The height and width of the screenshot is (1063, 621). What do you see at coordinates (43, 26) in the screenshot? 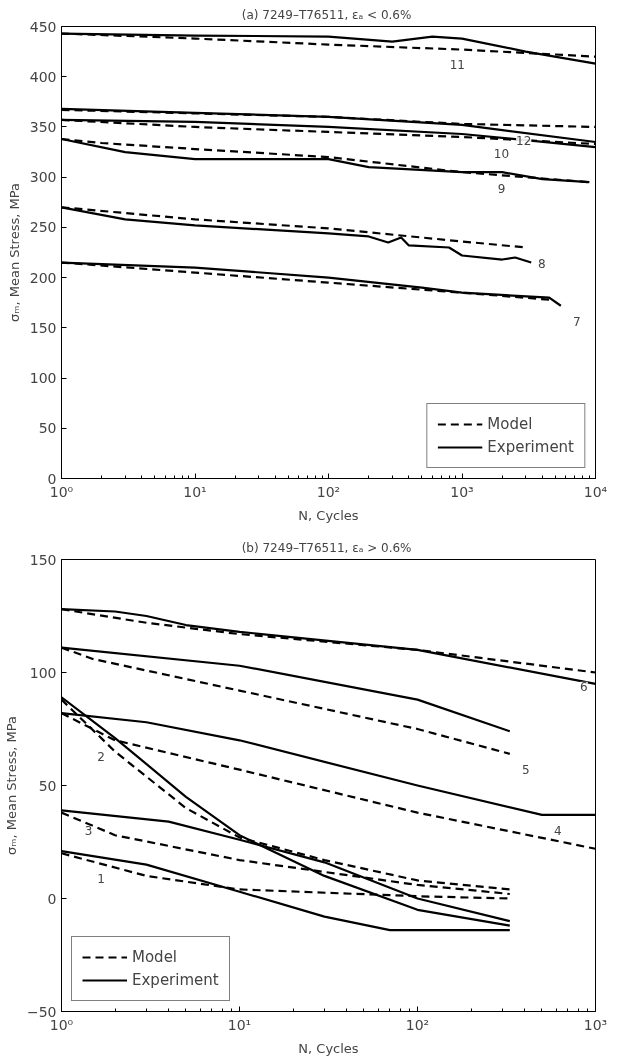
I see `y-tick-label: 450` at bounding box center [43, 26].